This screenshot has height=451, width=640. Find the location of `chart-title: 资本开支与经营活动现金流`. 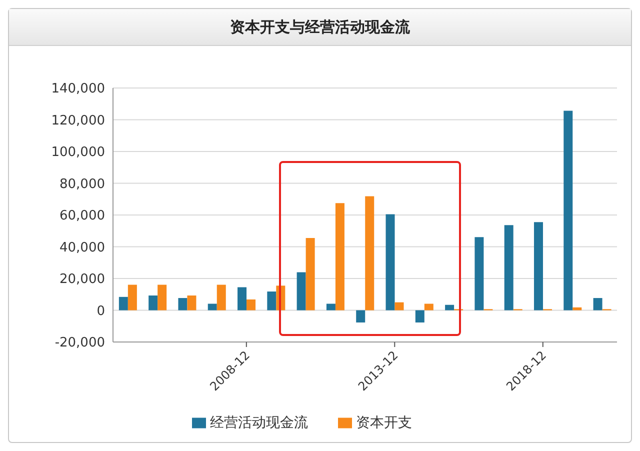

chart-title: 资本开支与经营活动现金流 is located at coordinates (320, 27).